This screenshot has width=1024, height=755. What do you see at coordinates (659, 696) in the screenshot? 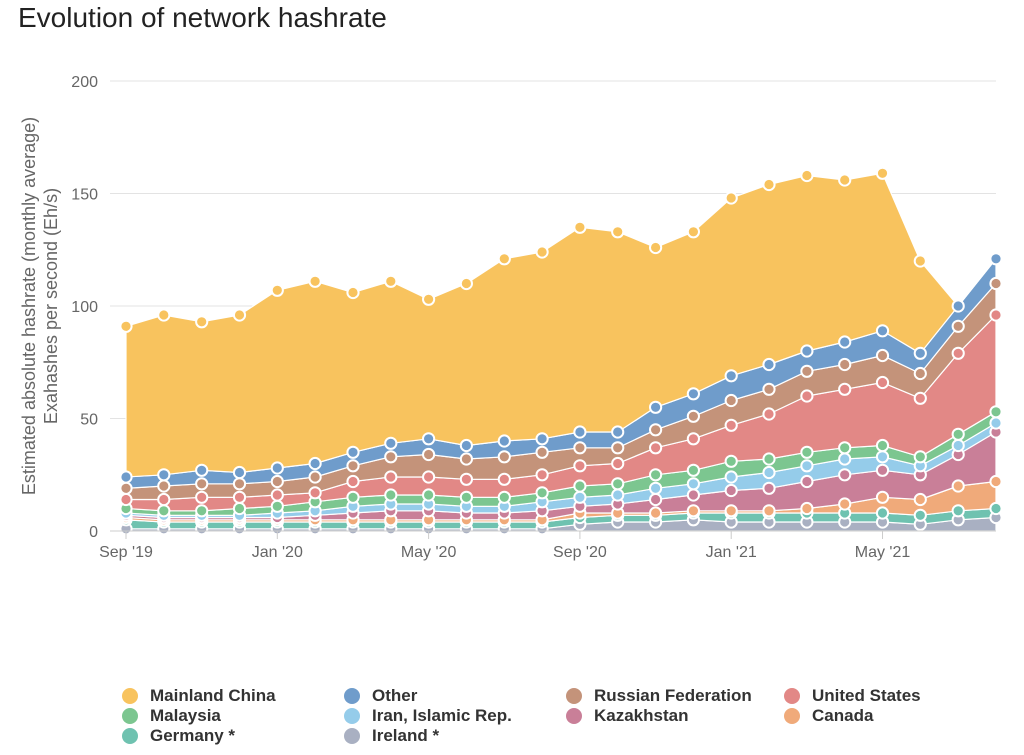
I see `legend-item: Russian Federation` at bounding box center [659, 696].